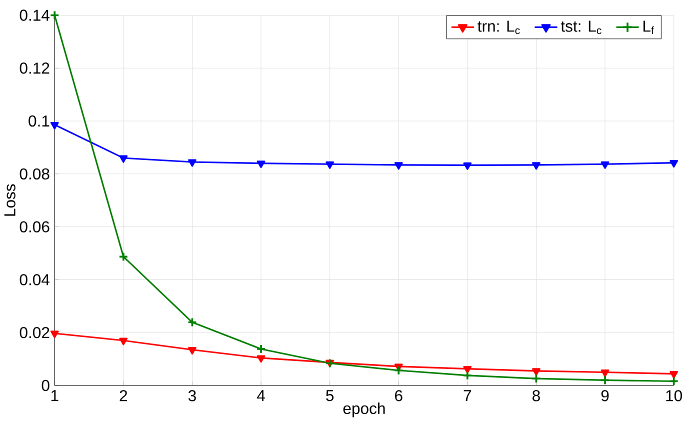  I want to click on x-tick-label: 1, so click(54, 396).